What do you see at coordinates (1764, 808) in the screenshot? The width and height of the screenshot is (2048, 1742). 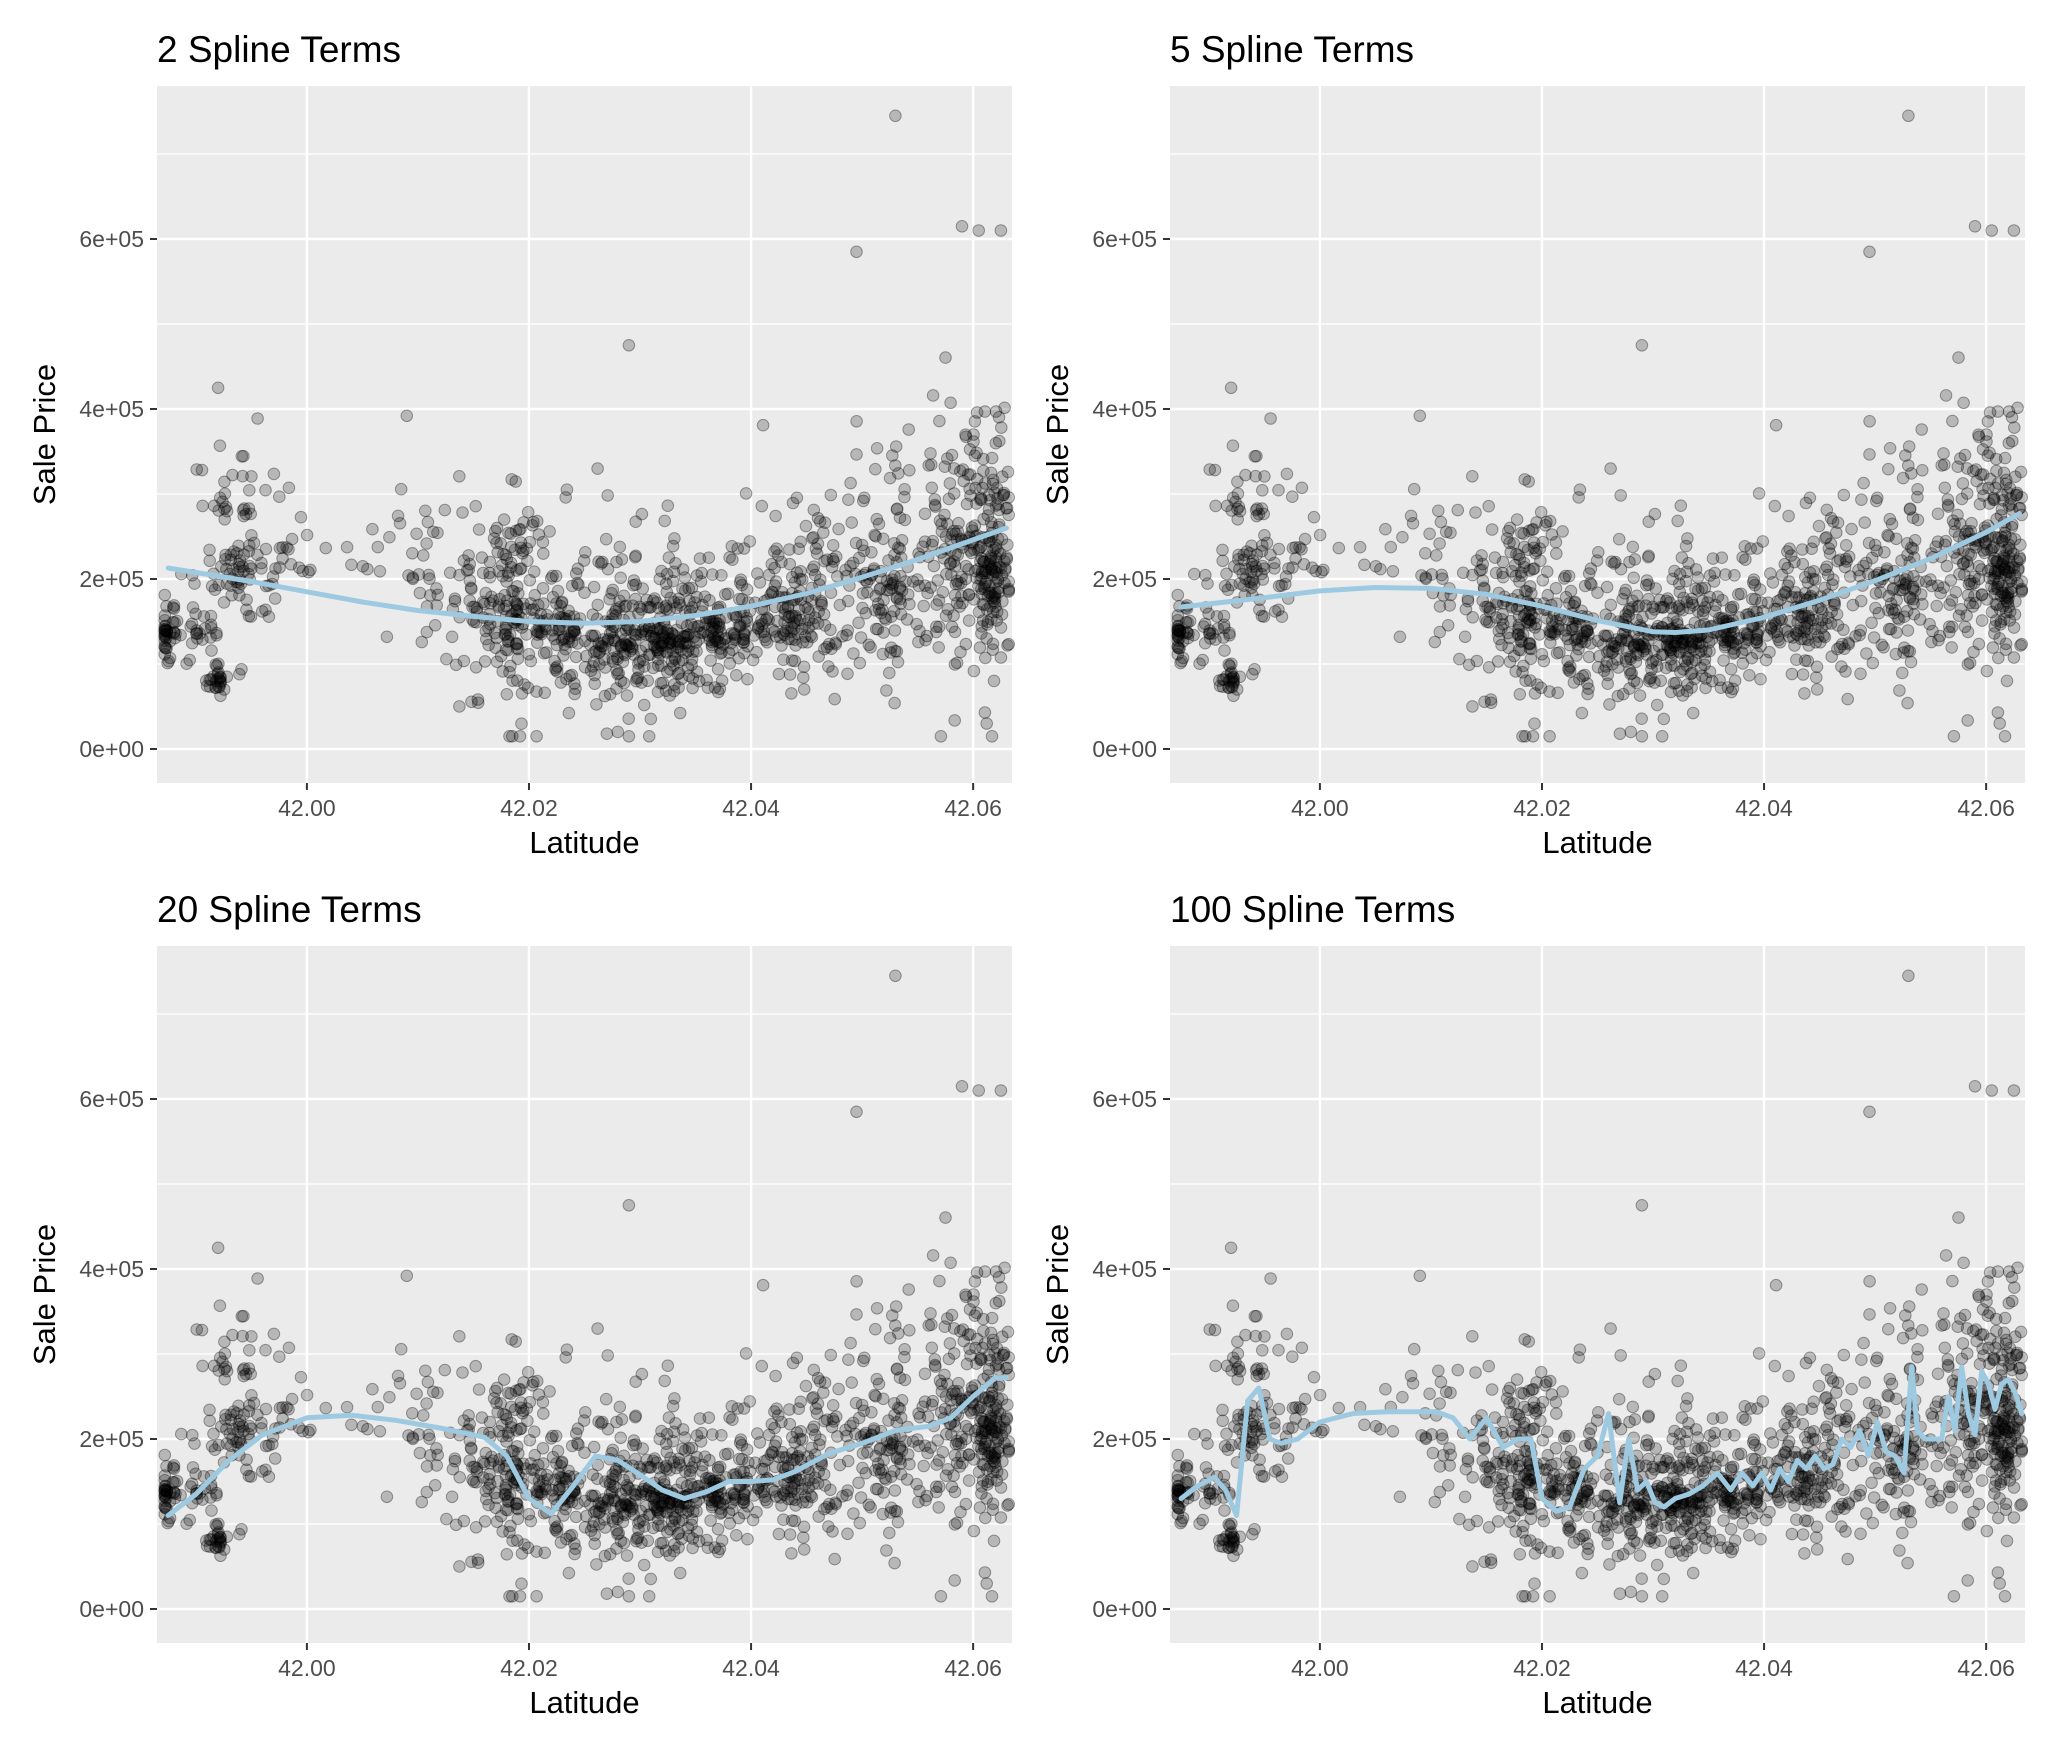 I see `x-tick-label: 42.04` at bounding box center [1764, 808].